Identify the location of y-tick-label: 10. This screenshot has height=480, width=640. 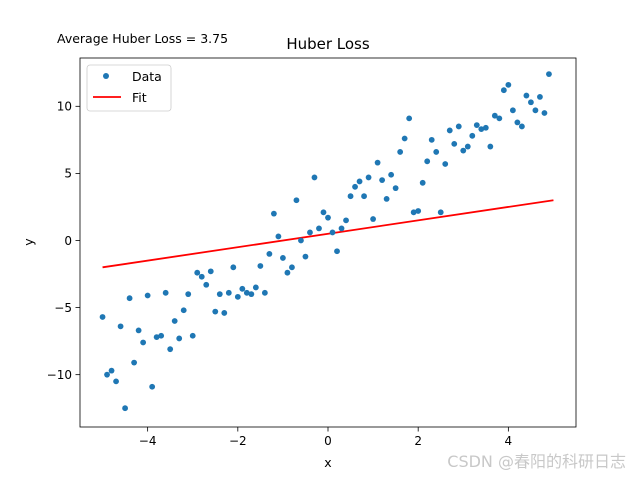
(64, 107).